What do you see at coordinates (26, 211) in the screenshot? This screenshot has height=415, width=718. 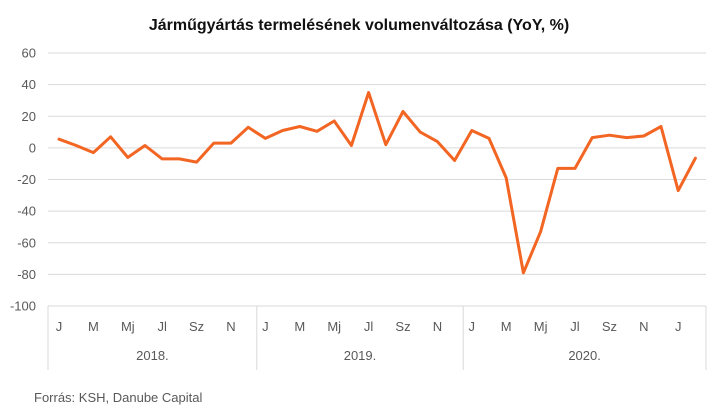 I see `y-tick-label: -40` at bounding box center [26, 211].